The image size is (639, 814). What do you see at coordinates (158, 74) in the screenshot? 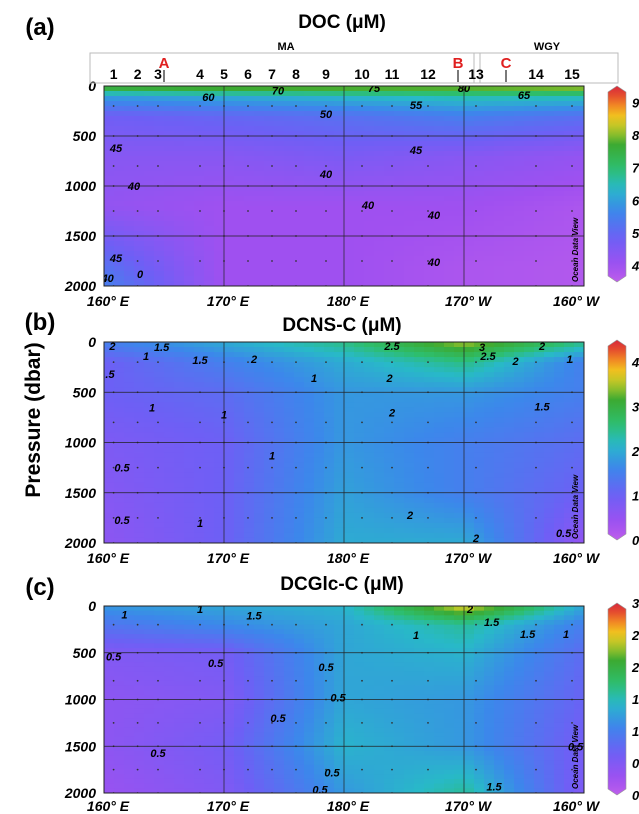
I see `station-label: 3` at bounding box center [158, 74].